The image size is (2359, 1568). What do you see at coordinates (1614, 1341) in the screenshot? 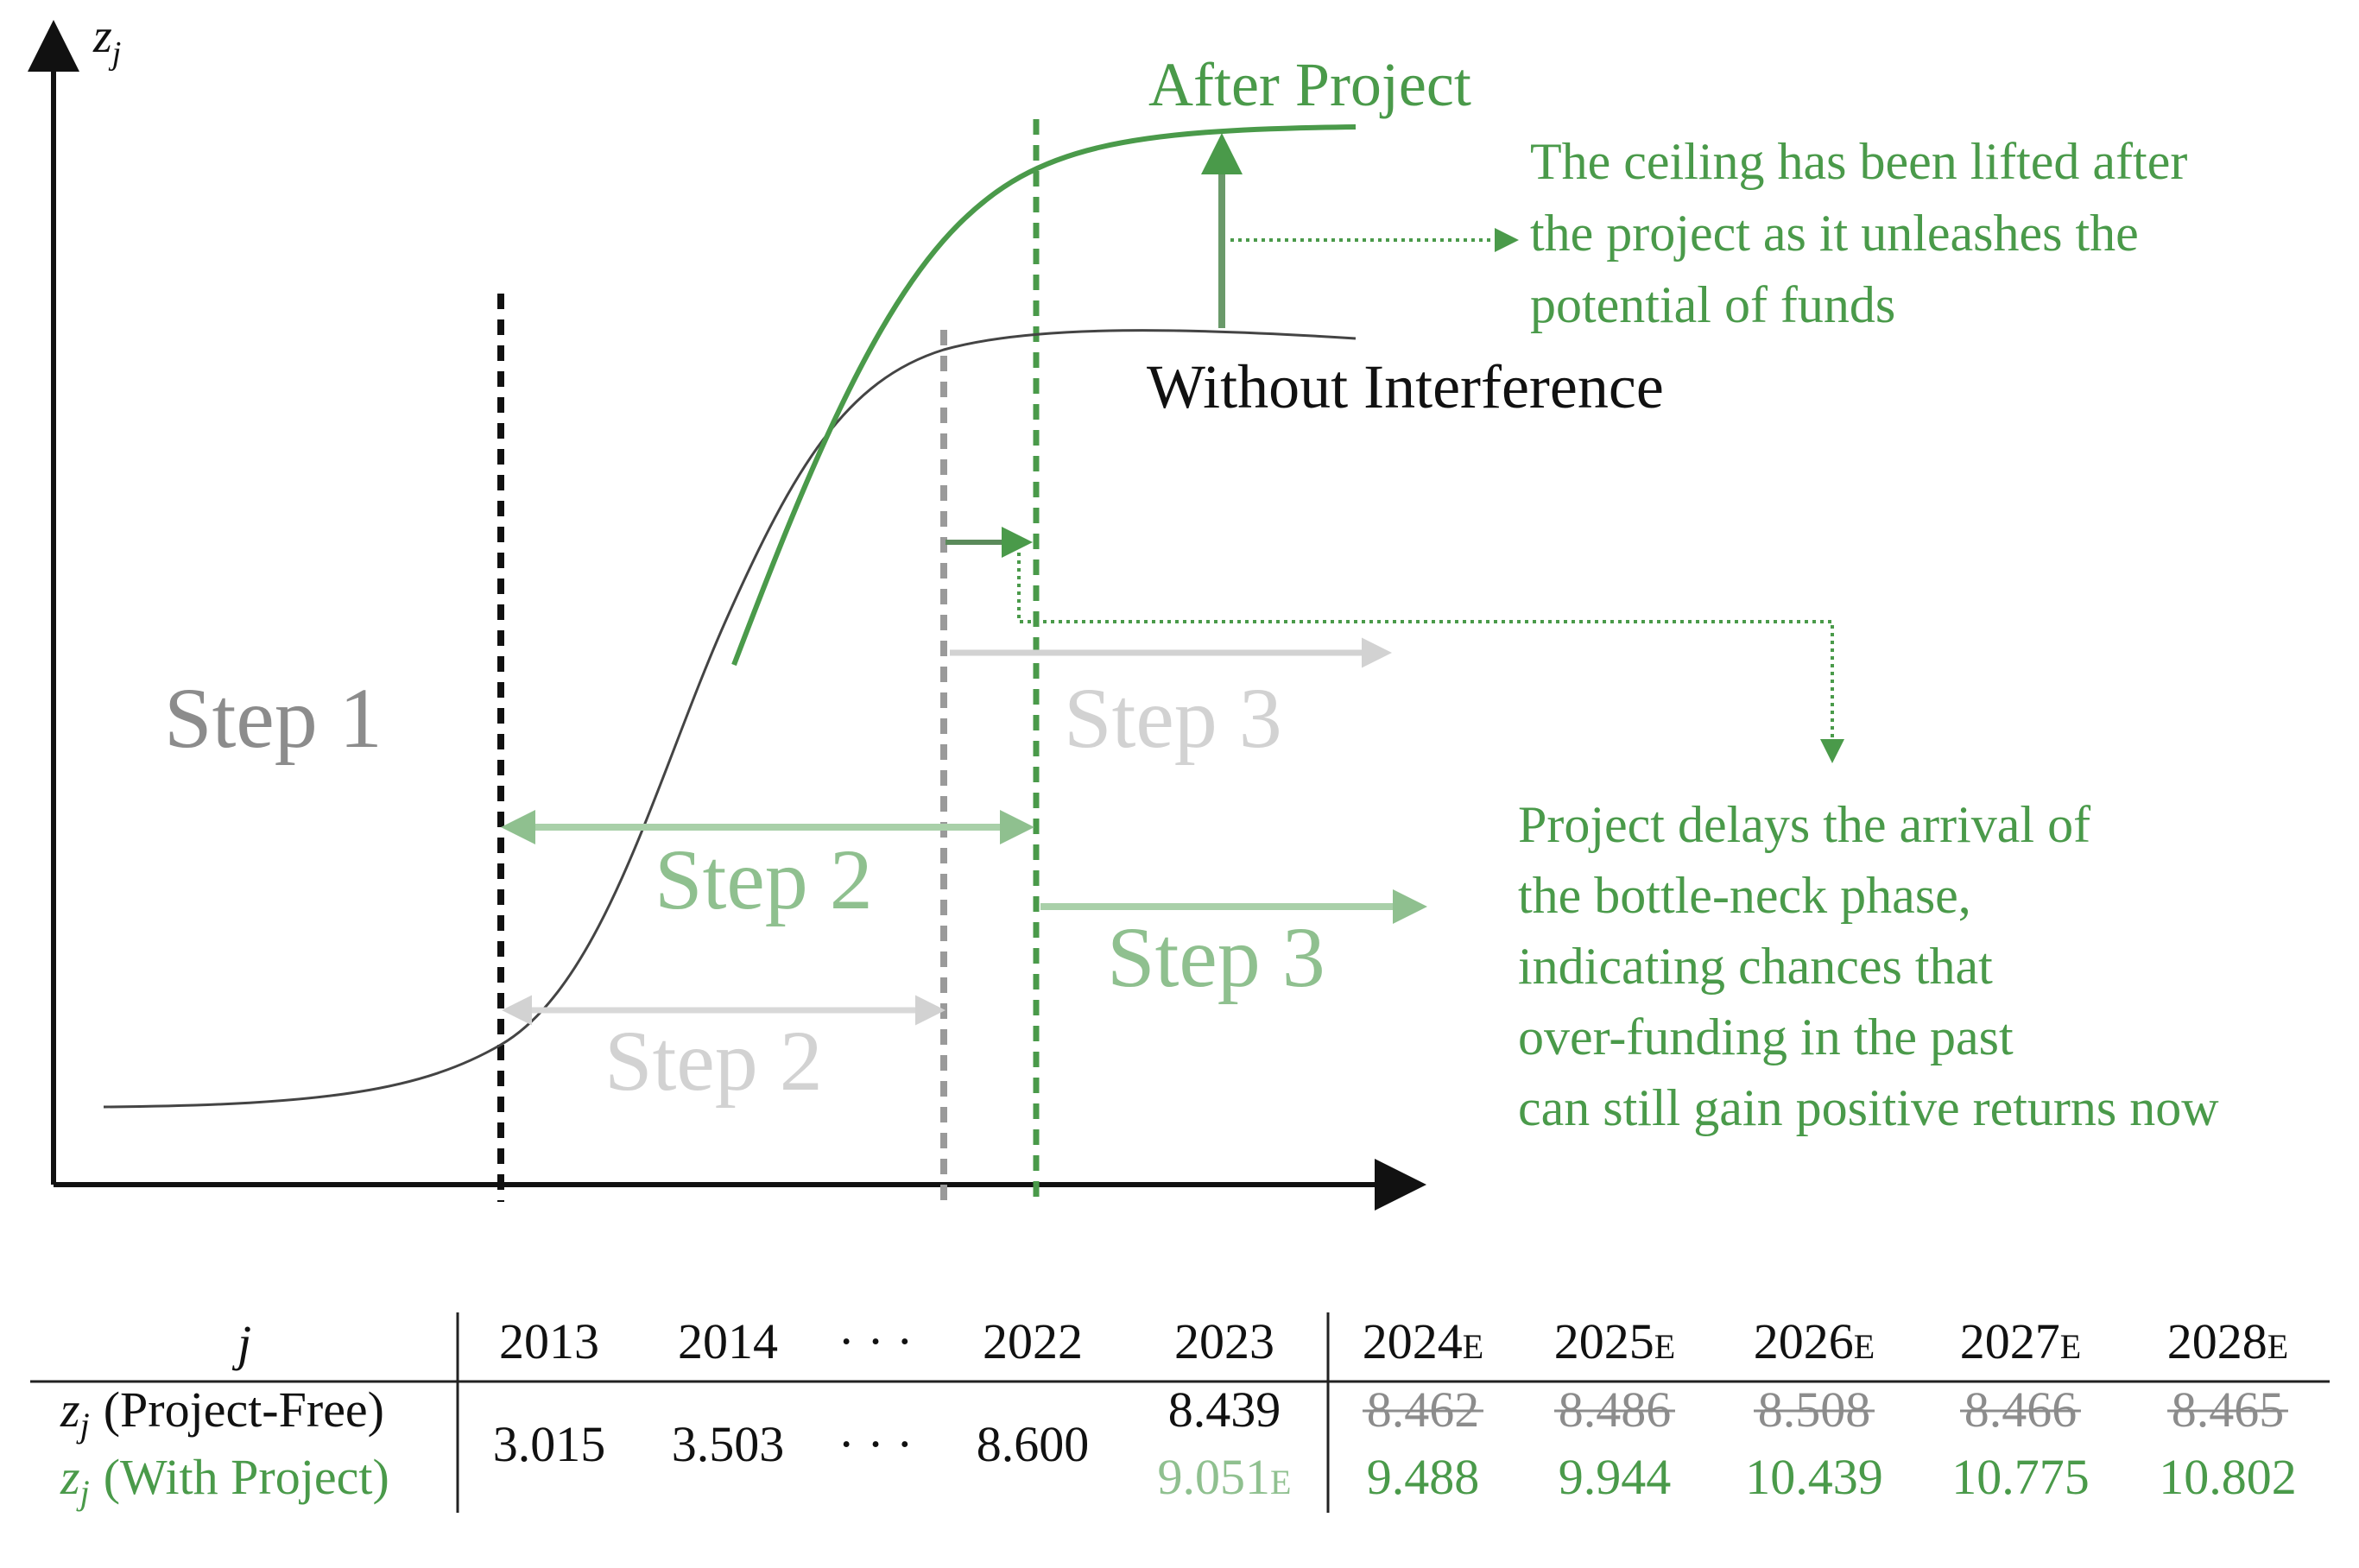
I see `year-2025: 2025E` at bounding box center [1614, 1341].